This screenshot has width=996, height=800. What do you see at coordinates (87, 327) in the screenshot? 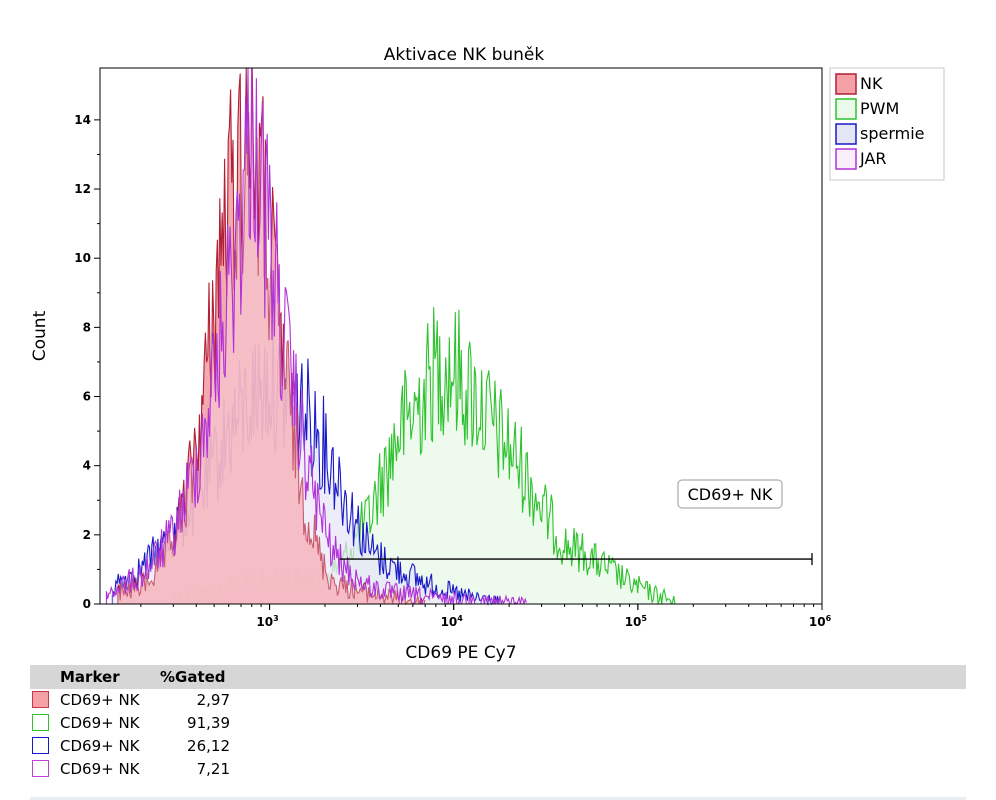
I see `y-tick-label: 8` at bounding box center [87, 327].